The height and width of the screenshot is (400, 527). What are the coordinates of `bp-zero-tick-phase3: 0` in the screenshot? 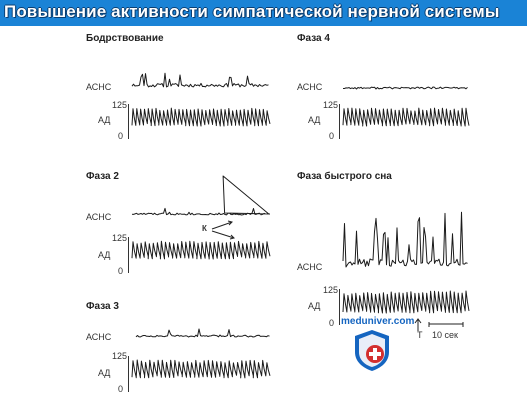 It's located at (121, 389).